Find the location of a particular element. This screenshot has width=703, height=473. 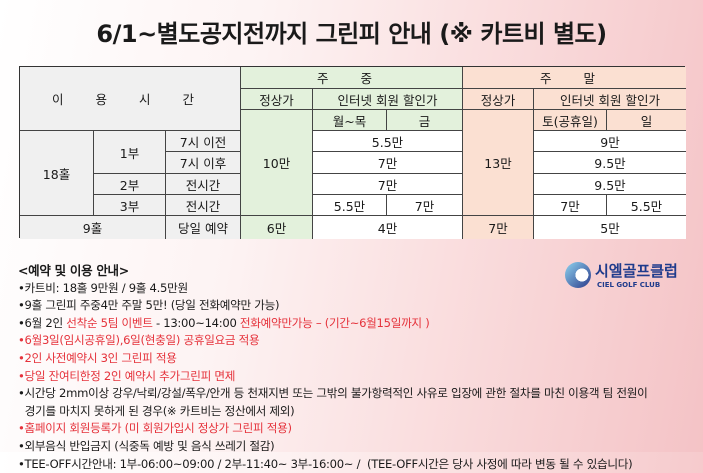

sat-header: 토(공휴일) is located at coordinates (570, 120).